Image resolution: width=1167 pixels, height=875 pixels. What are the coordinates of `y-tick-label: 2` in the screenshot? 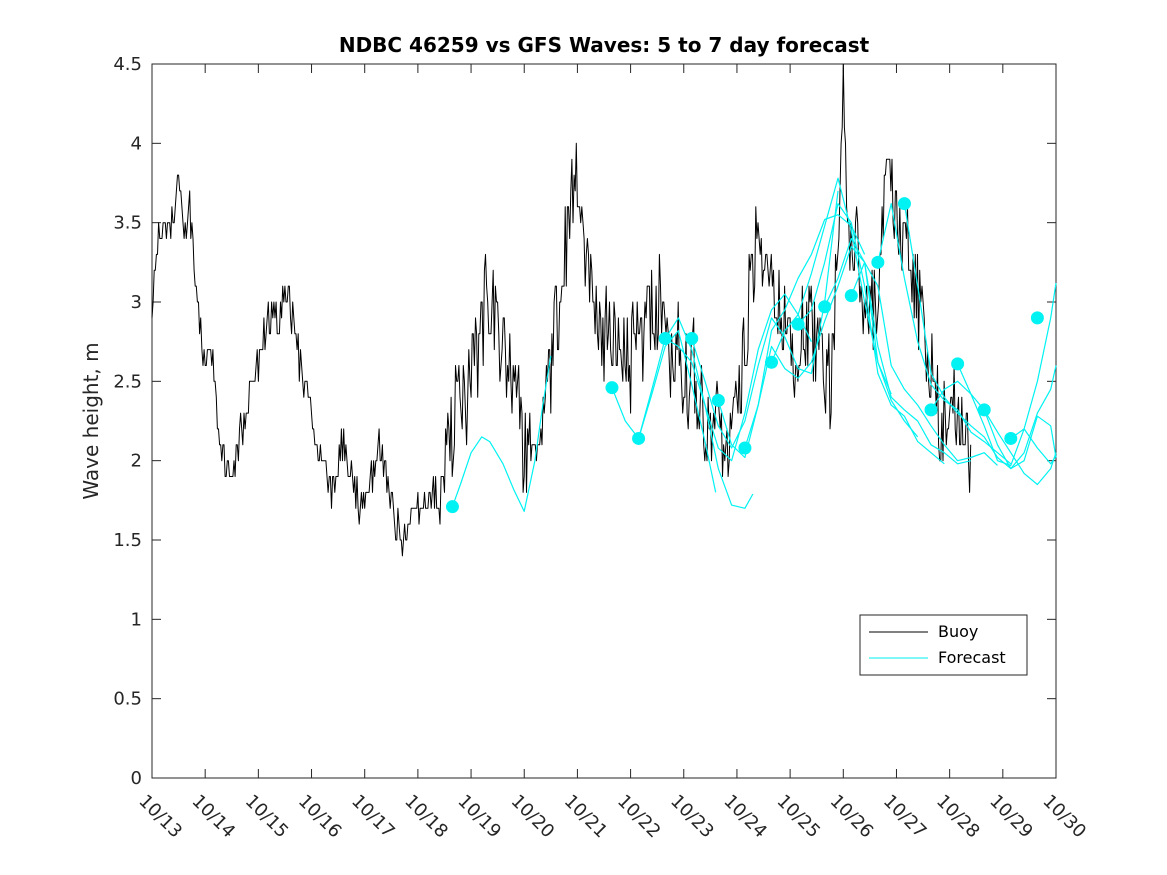 It's located at (136, 461).